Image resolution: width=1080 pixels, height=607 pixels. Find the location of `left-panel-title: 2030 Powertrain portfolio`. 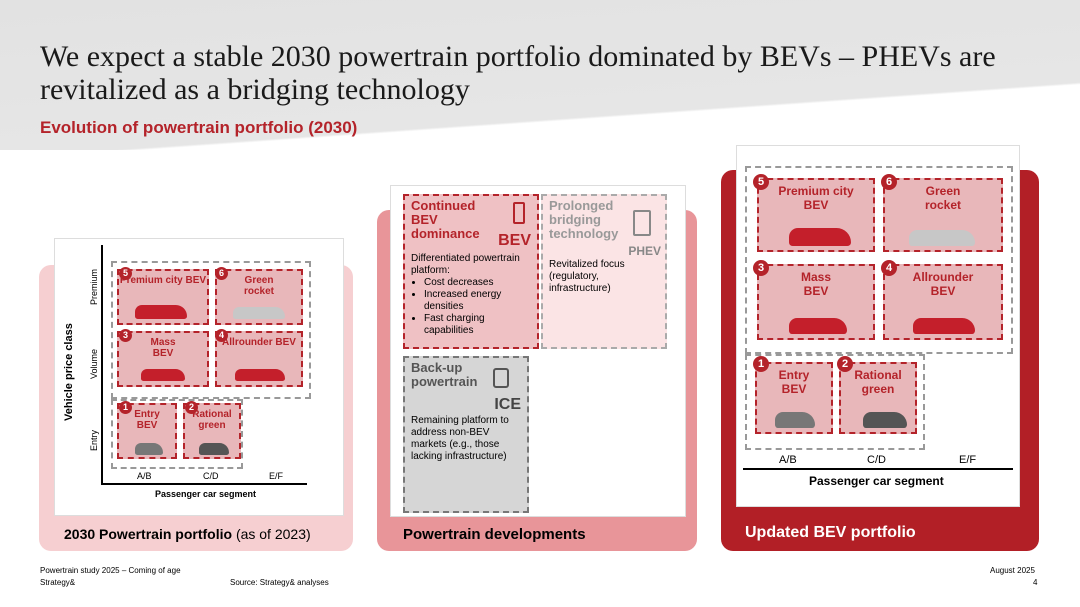

left-panel-title: 2030 Powertrain portfolio is located at coordinates (148, 534).